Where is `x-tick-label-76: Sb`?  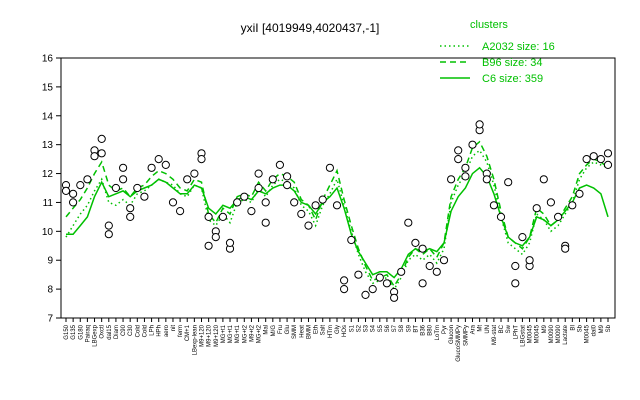
x-tick-label-76: Sb is located at coordinates (609, 328).